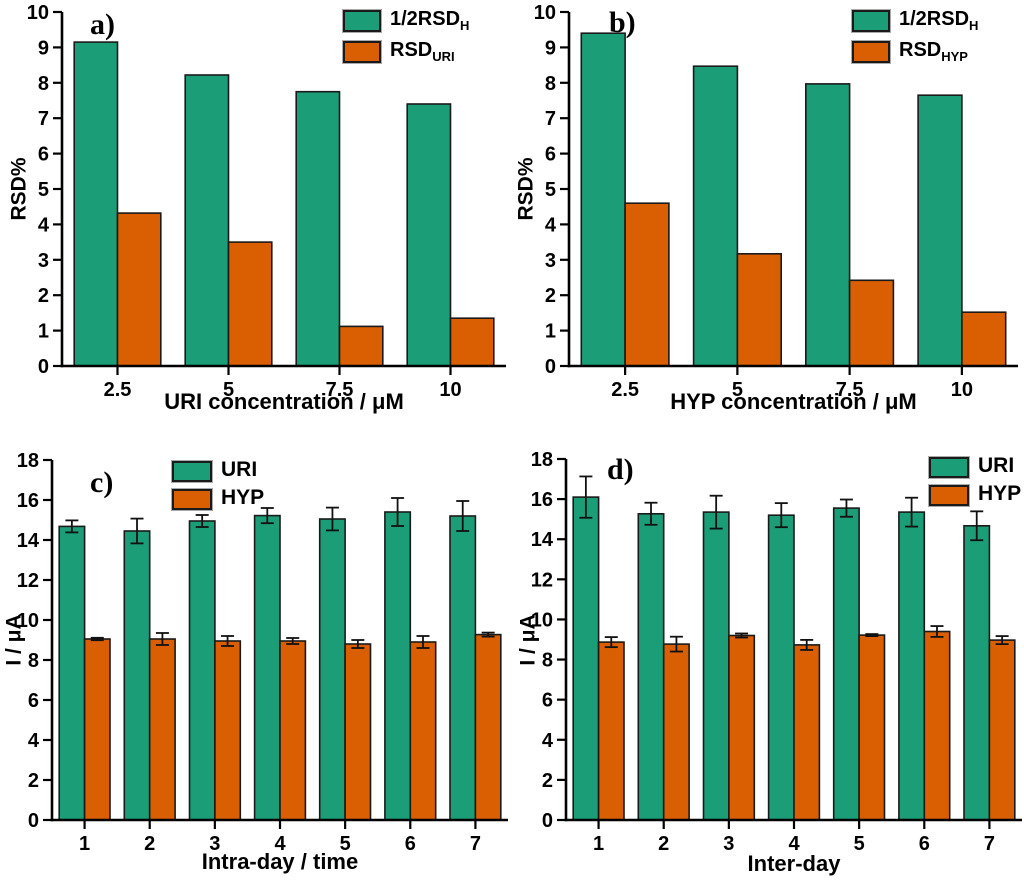 This screenshot has width=1024, height=884. What do you see at coordinates (19, 189) in the screenshot?
I see `y-axis-title-a: RSD%` at bounding box center [19, 189].